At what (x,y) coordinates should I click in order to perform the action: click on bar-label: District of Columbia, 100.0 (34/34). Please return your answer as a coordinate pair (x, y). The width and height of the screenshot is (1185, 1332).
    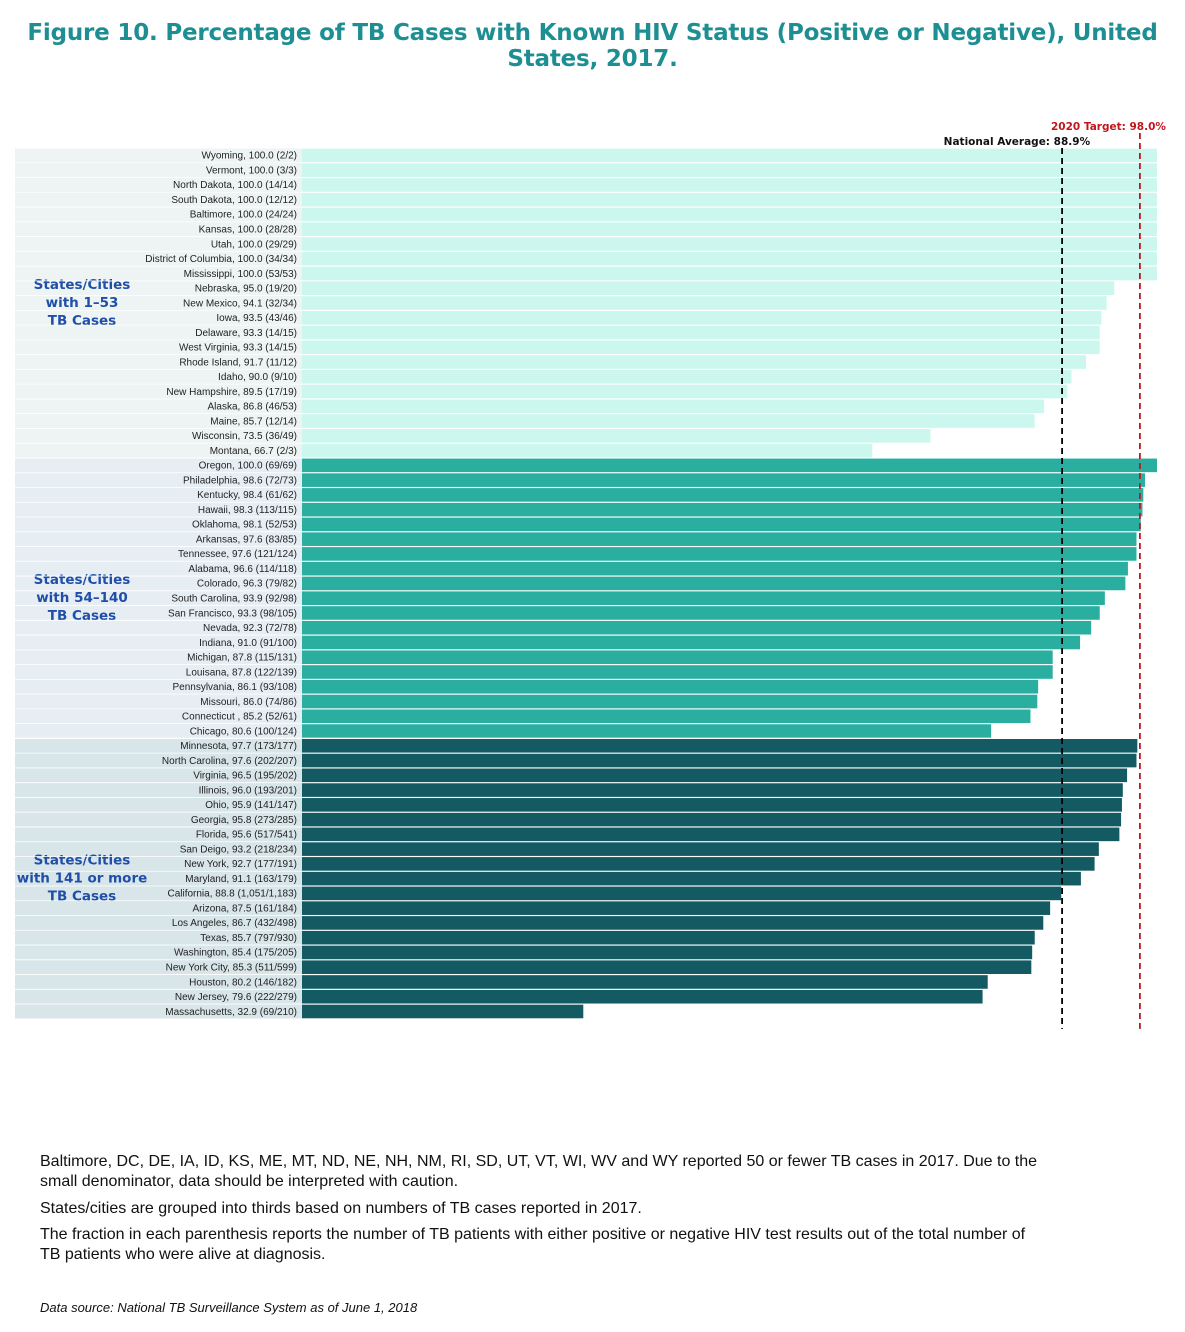
    Looking at the image, I should click on (221, 259).